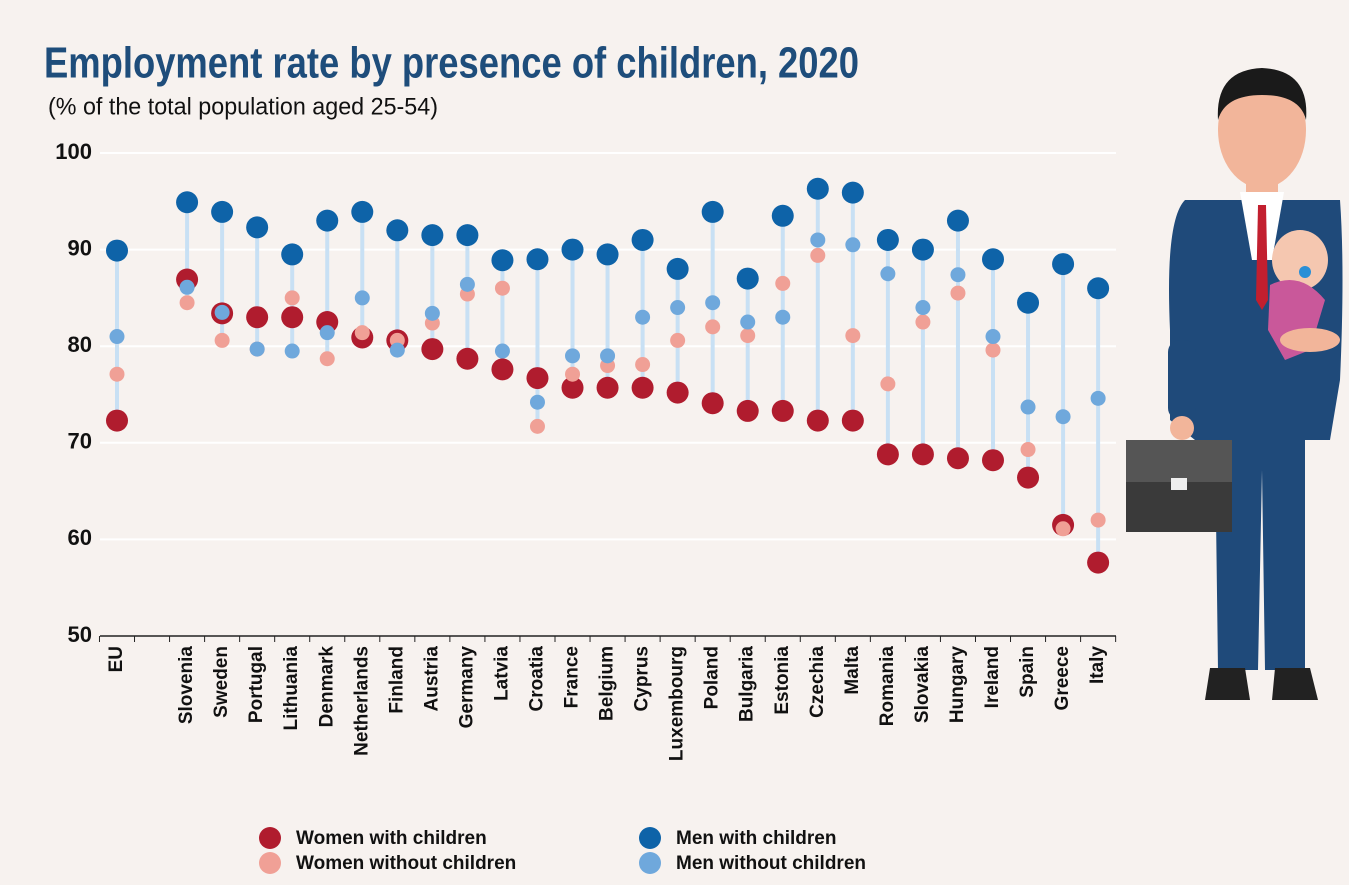 This screenshot has height=885, width=1349. I want to click on chart-subtitle: (% of the total population aged 25-54), so click(243, 106).